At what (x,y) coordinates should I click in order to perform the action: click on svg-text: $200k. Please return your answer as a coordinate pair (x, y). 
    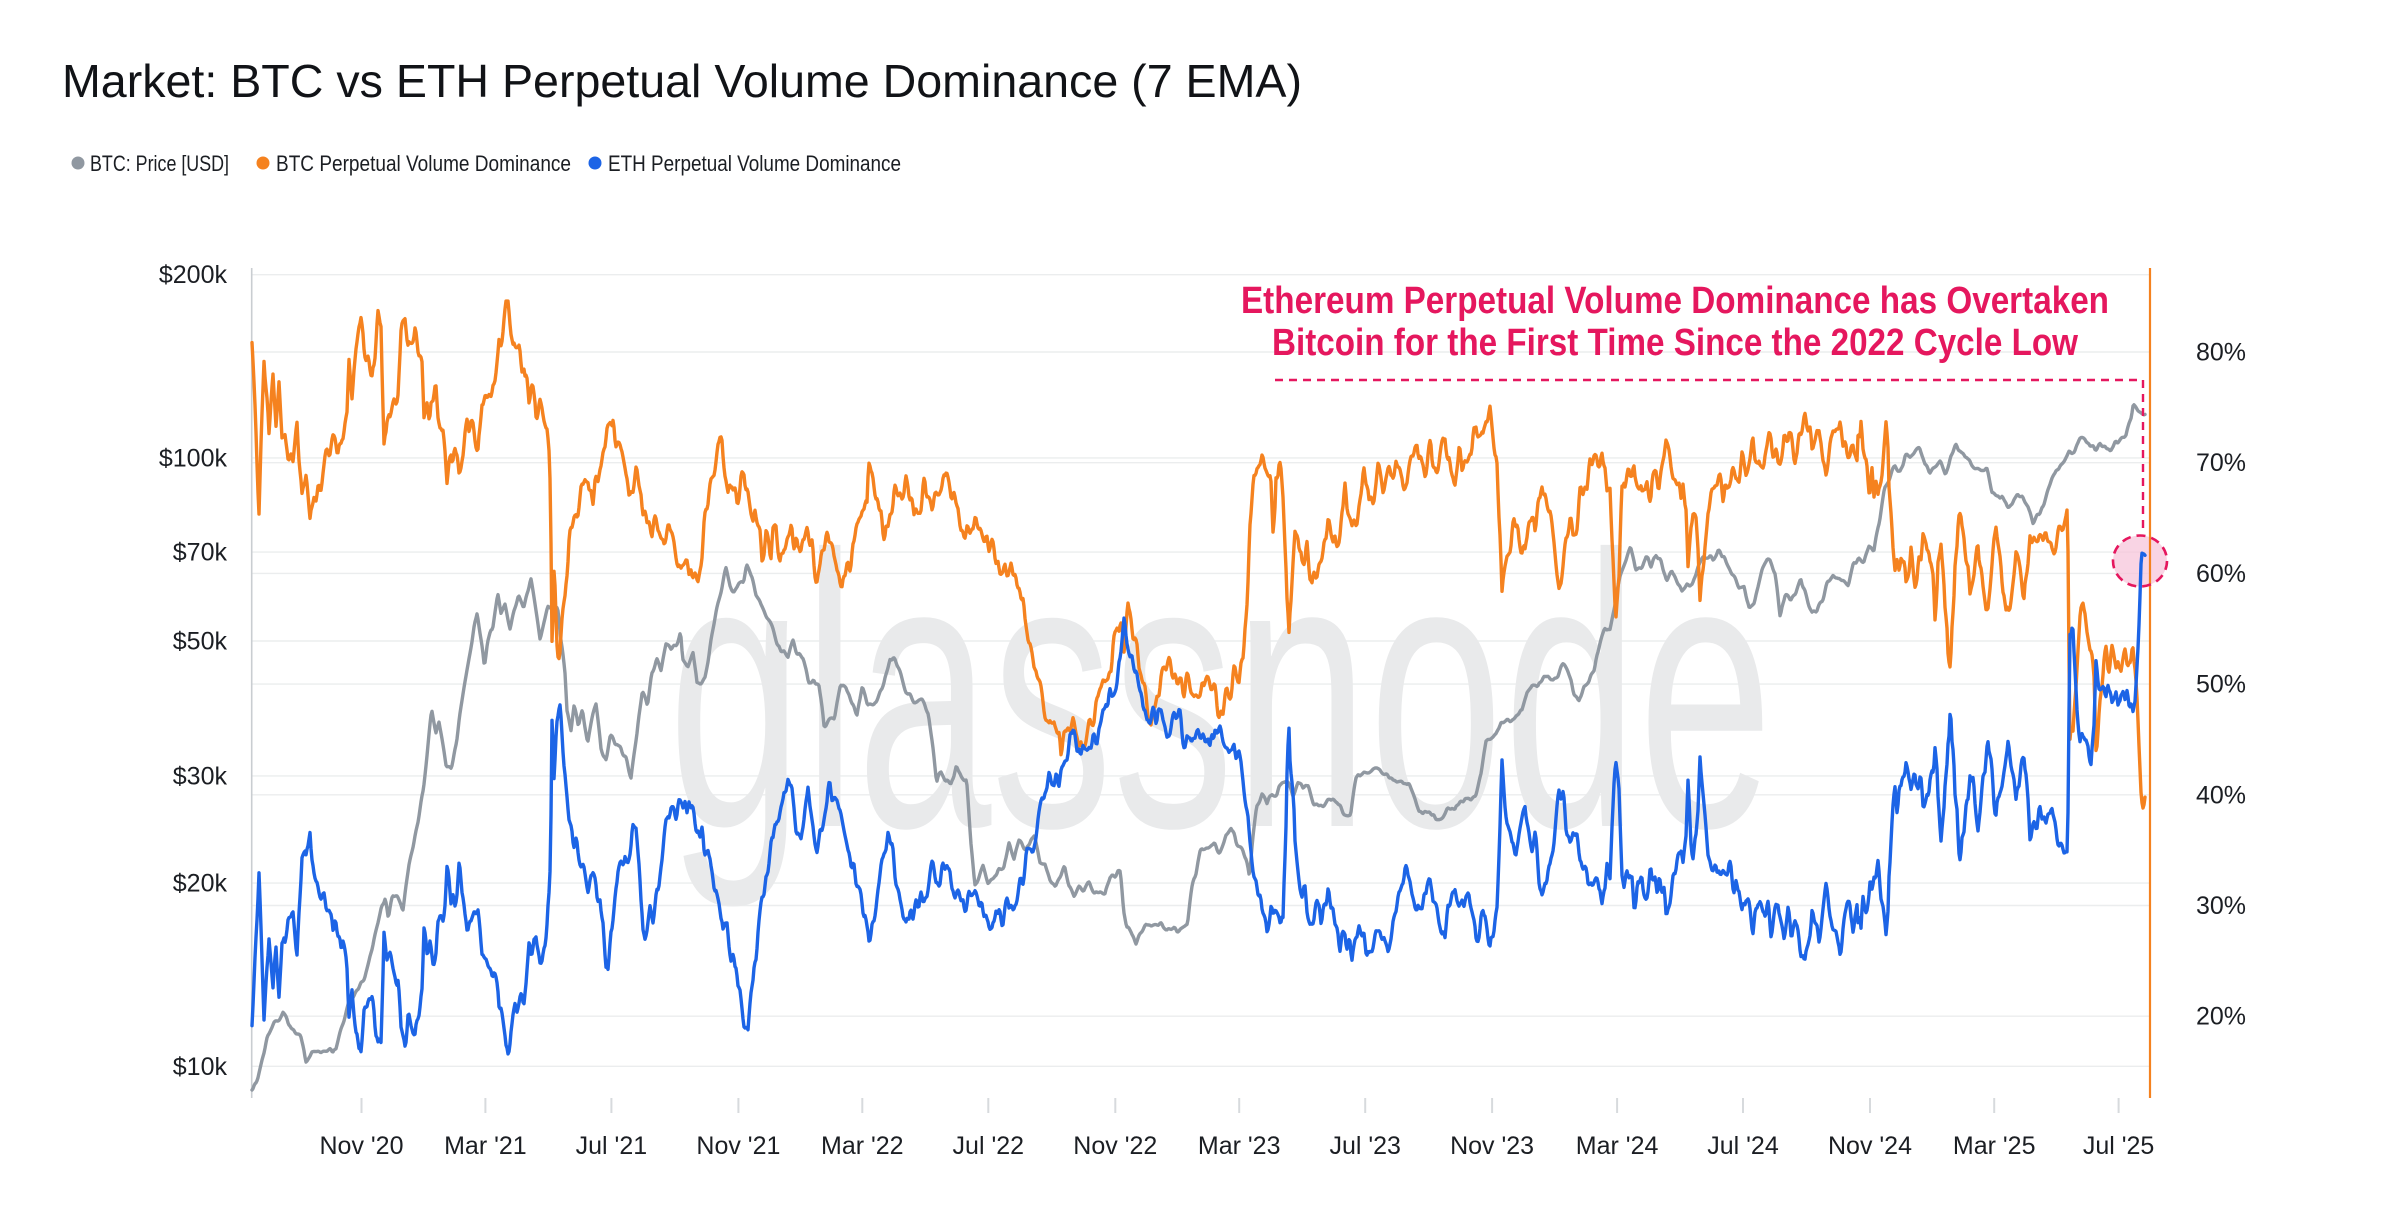
    Looking at the image, I should click on (193, 275).